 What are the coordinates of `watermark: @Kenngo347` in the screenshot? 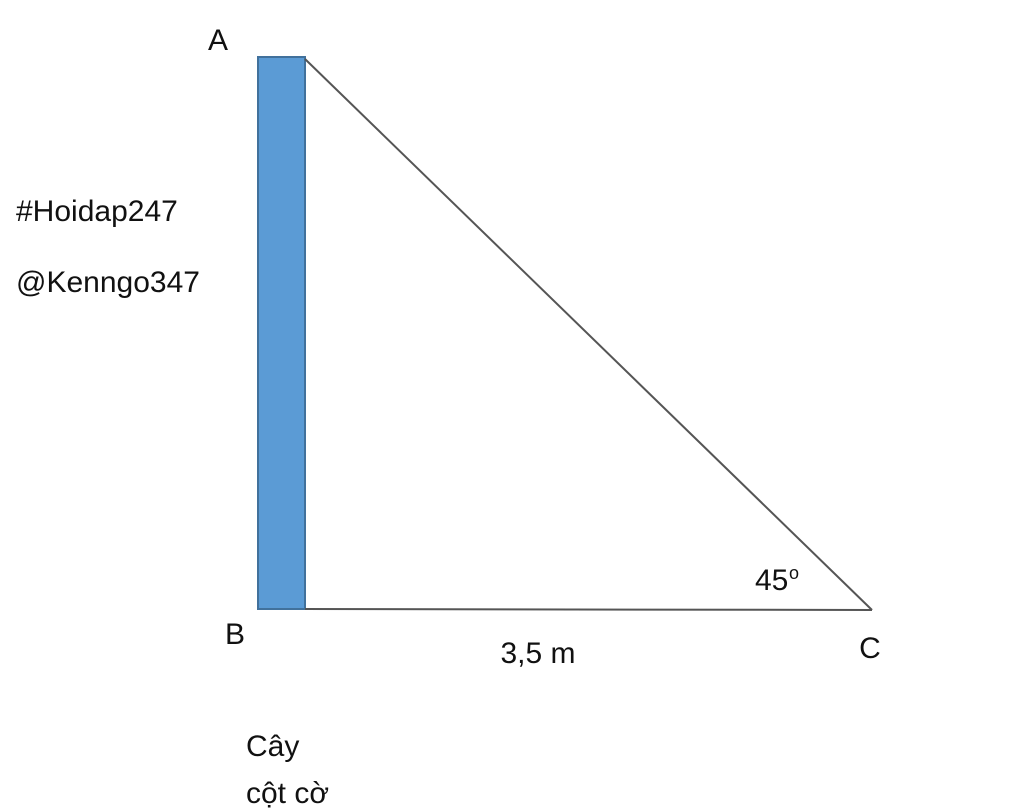 It's located at (108, 282).